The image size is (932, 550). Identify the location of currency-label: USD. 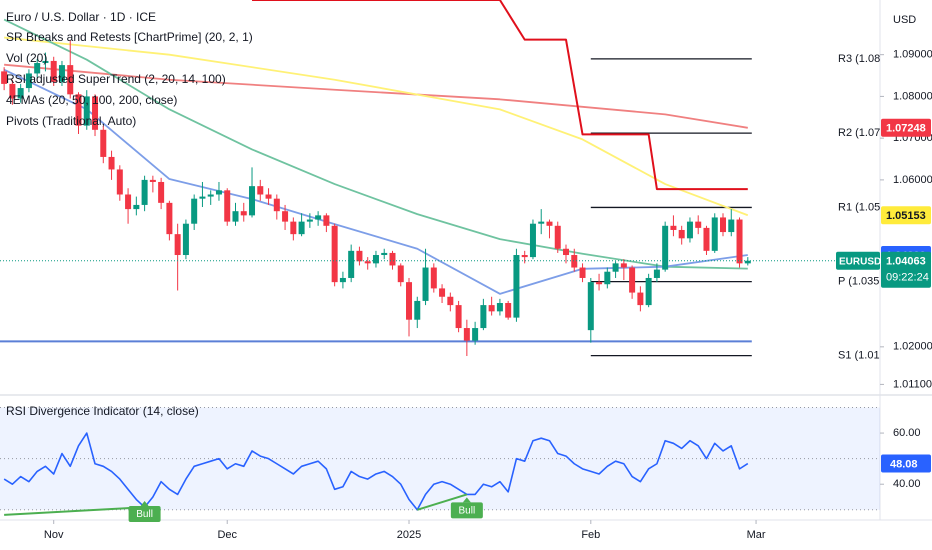
(904, 20).